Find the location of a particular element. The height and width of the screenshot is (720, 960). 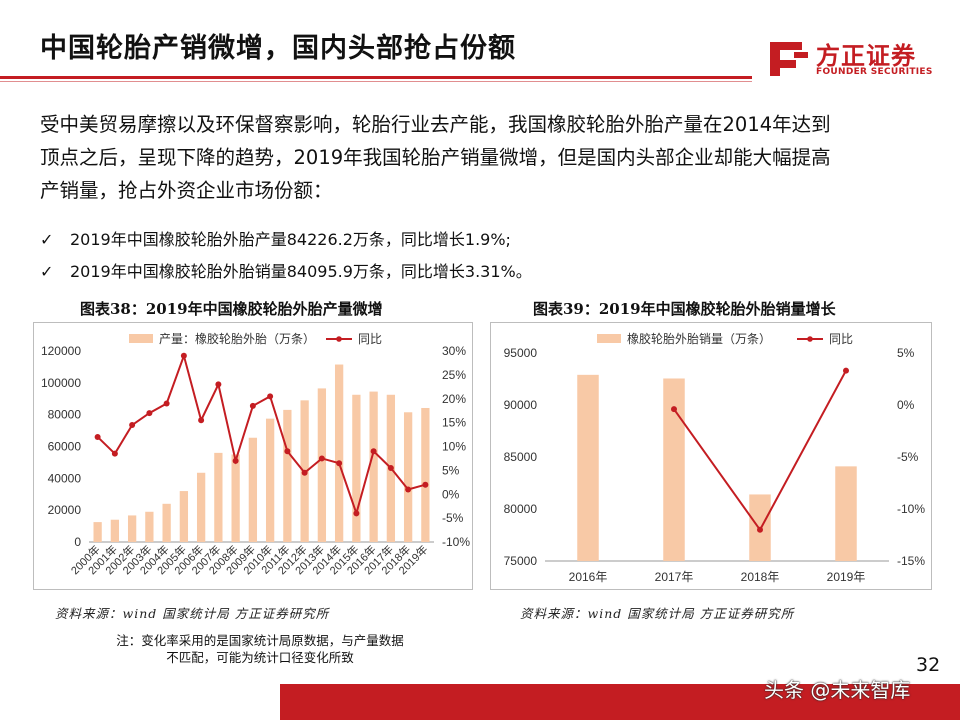

y-tick-label: 120000 is located at coordinates (61, 351).